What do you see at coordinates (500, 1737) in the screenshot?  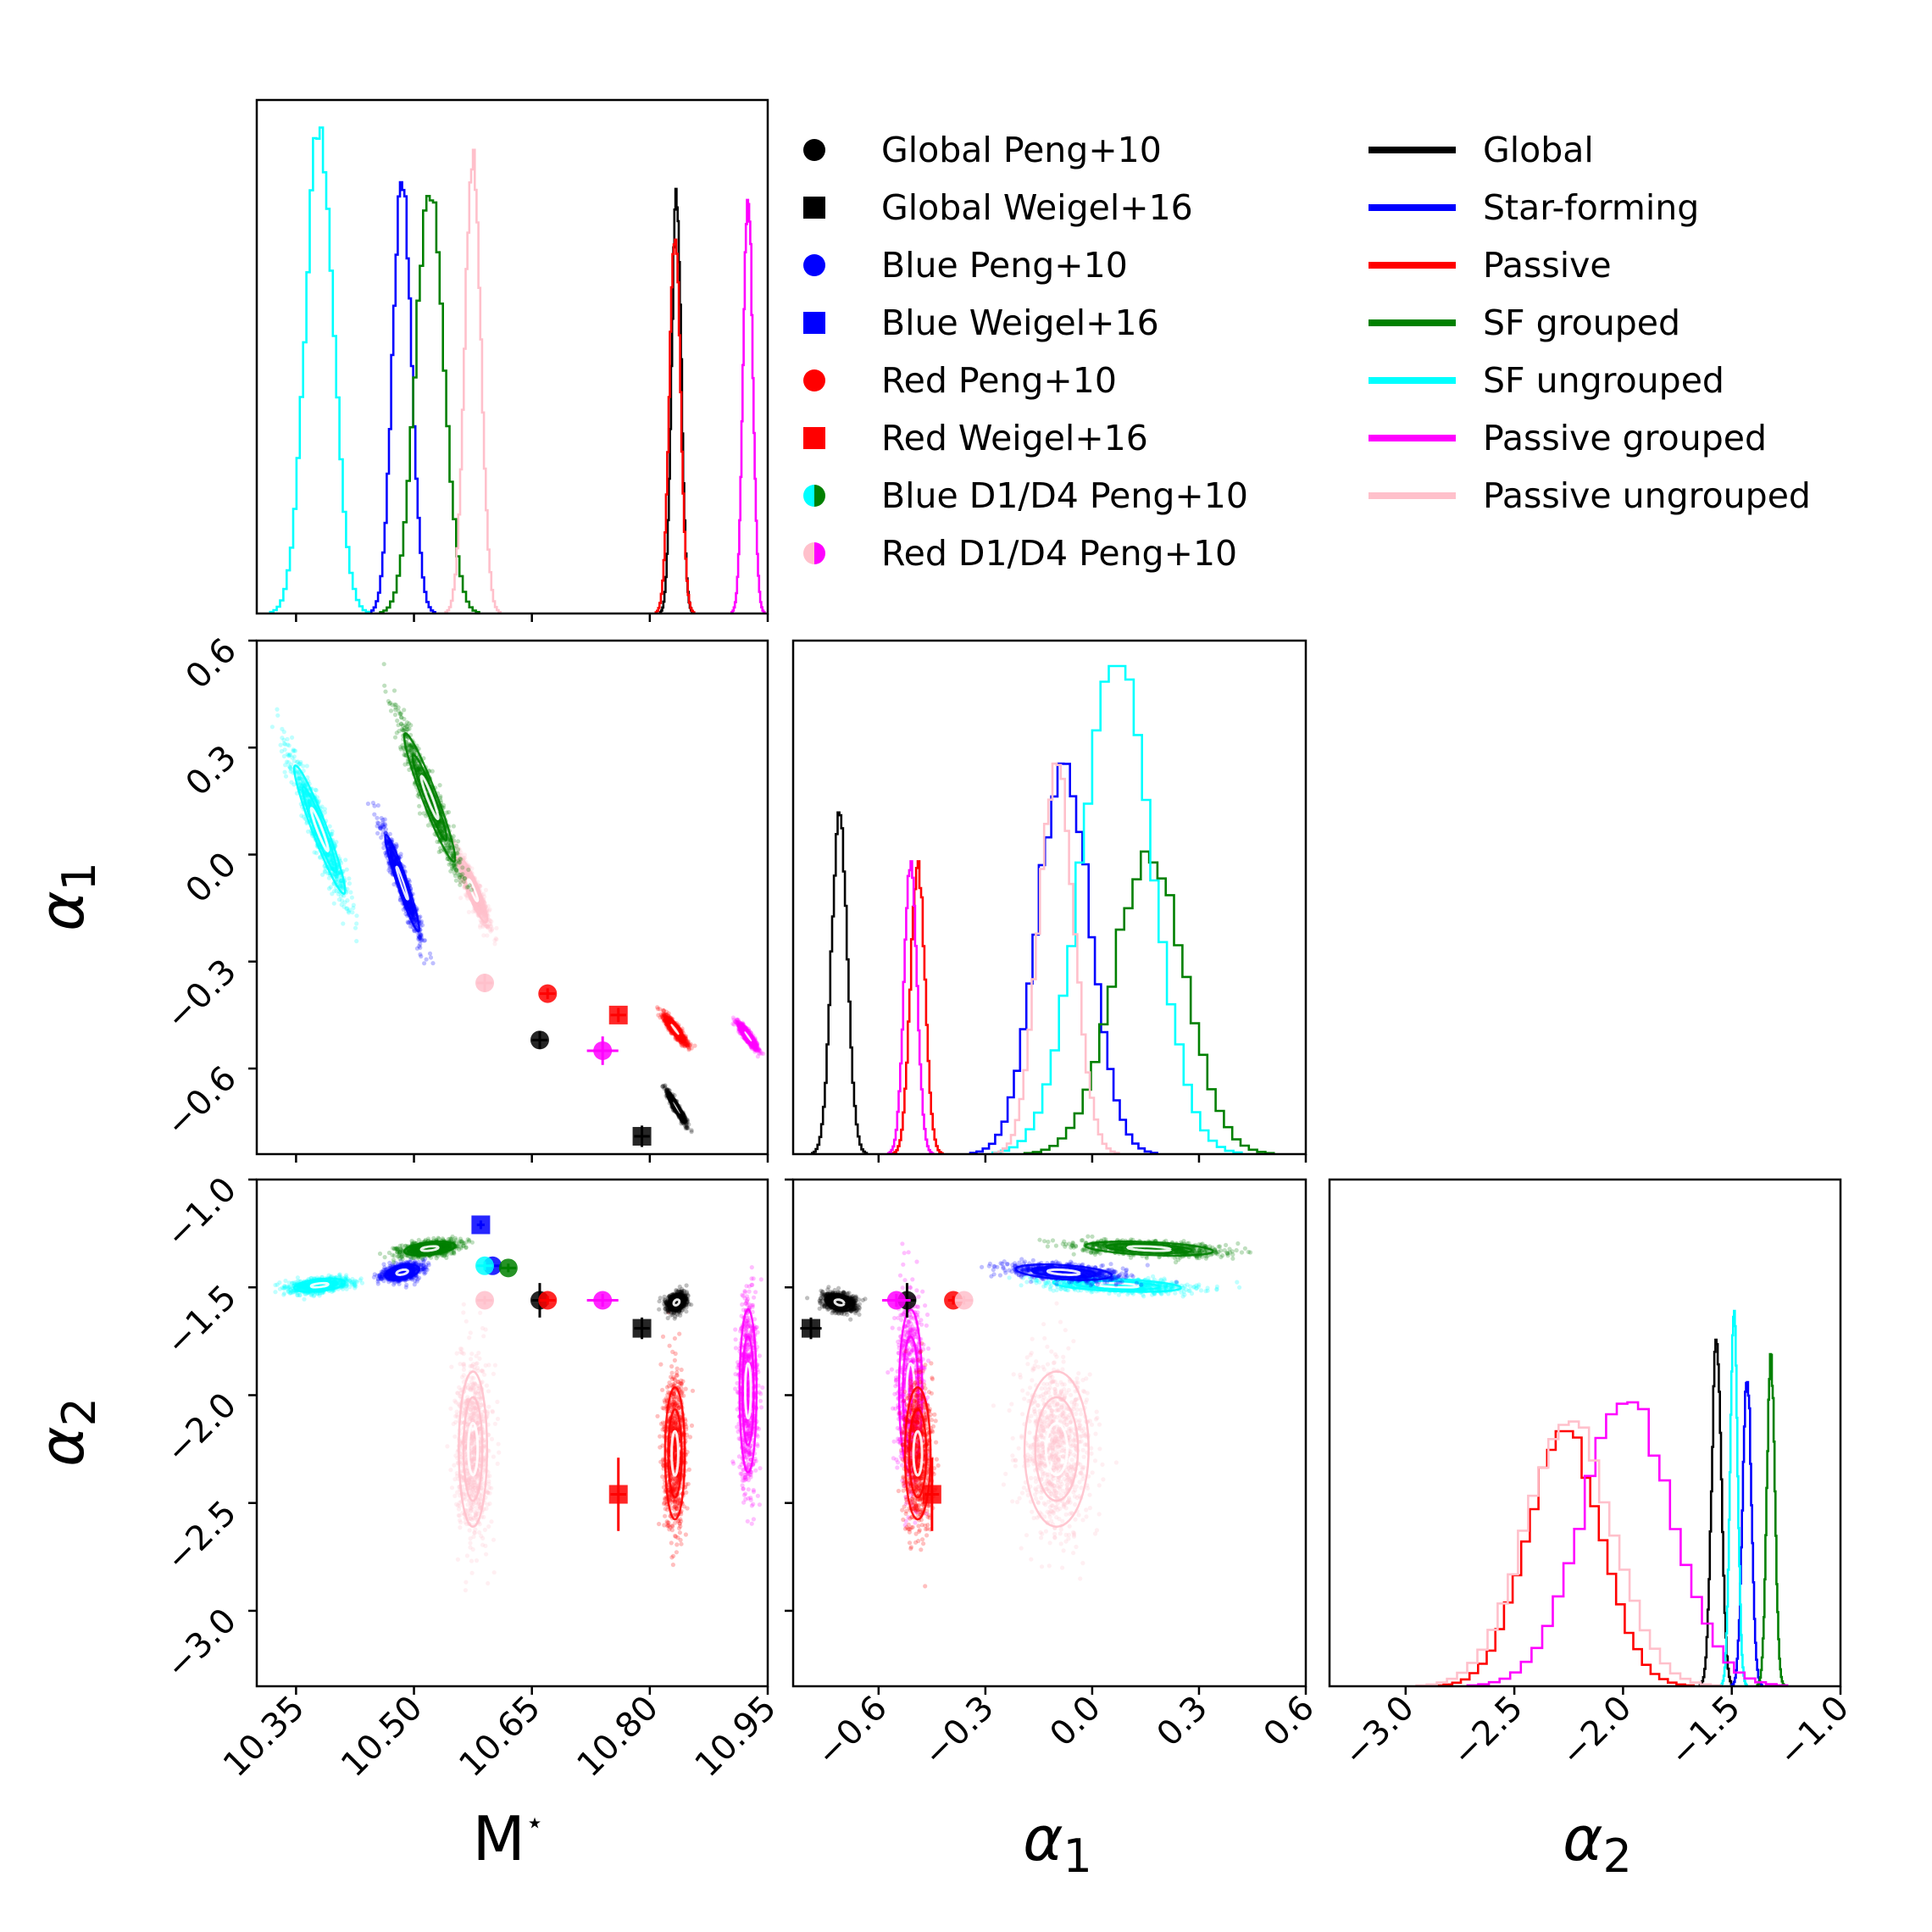 I see `x-tick-label-mstar: 10.65` at bounding box center [500, 1737].